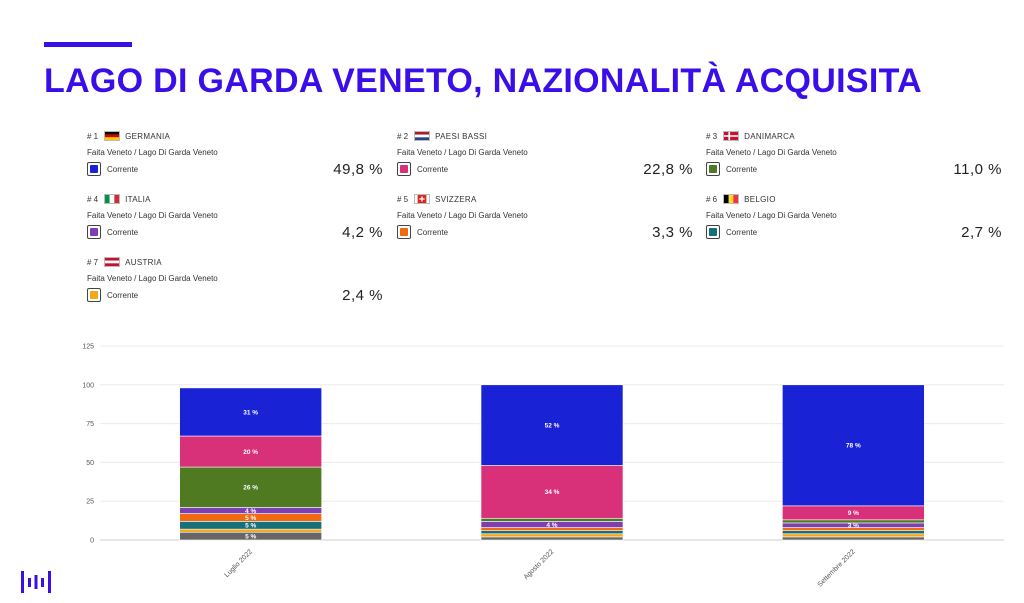 The width and height of the screenshot is (1024, 603). Describe the element at coordinates (93, 262) in the screenshot. I see `kpi-rank: # 7` at that location.